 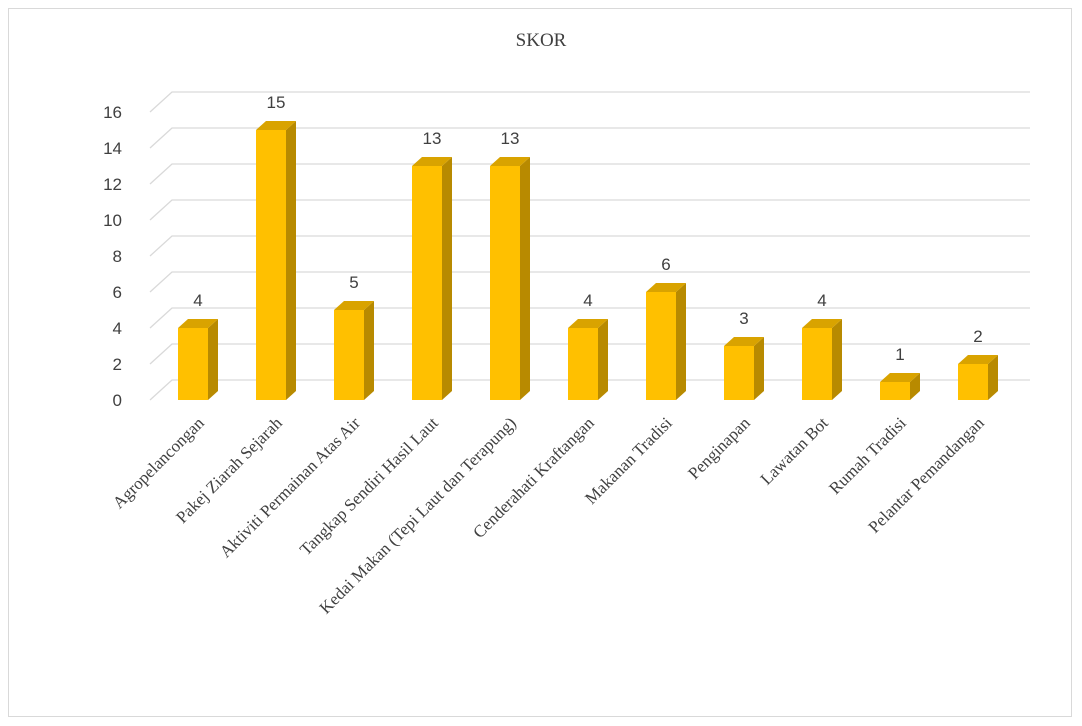 What do you see at coordinates (112, 184) in the screenshot?
I see `y-tick-label: 12` at bounding box center [112, 184].